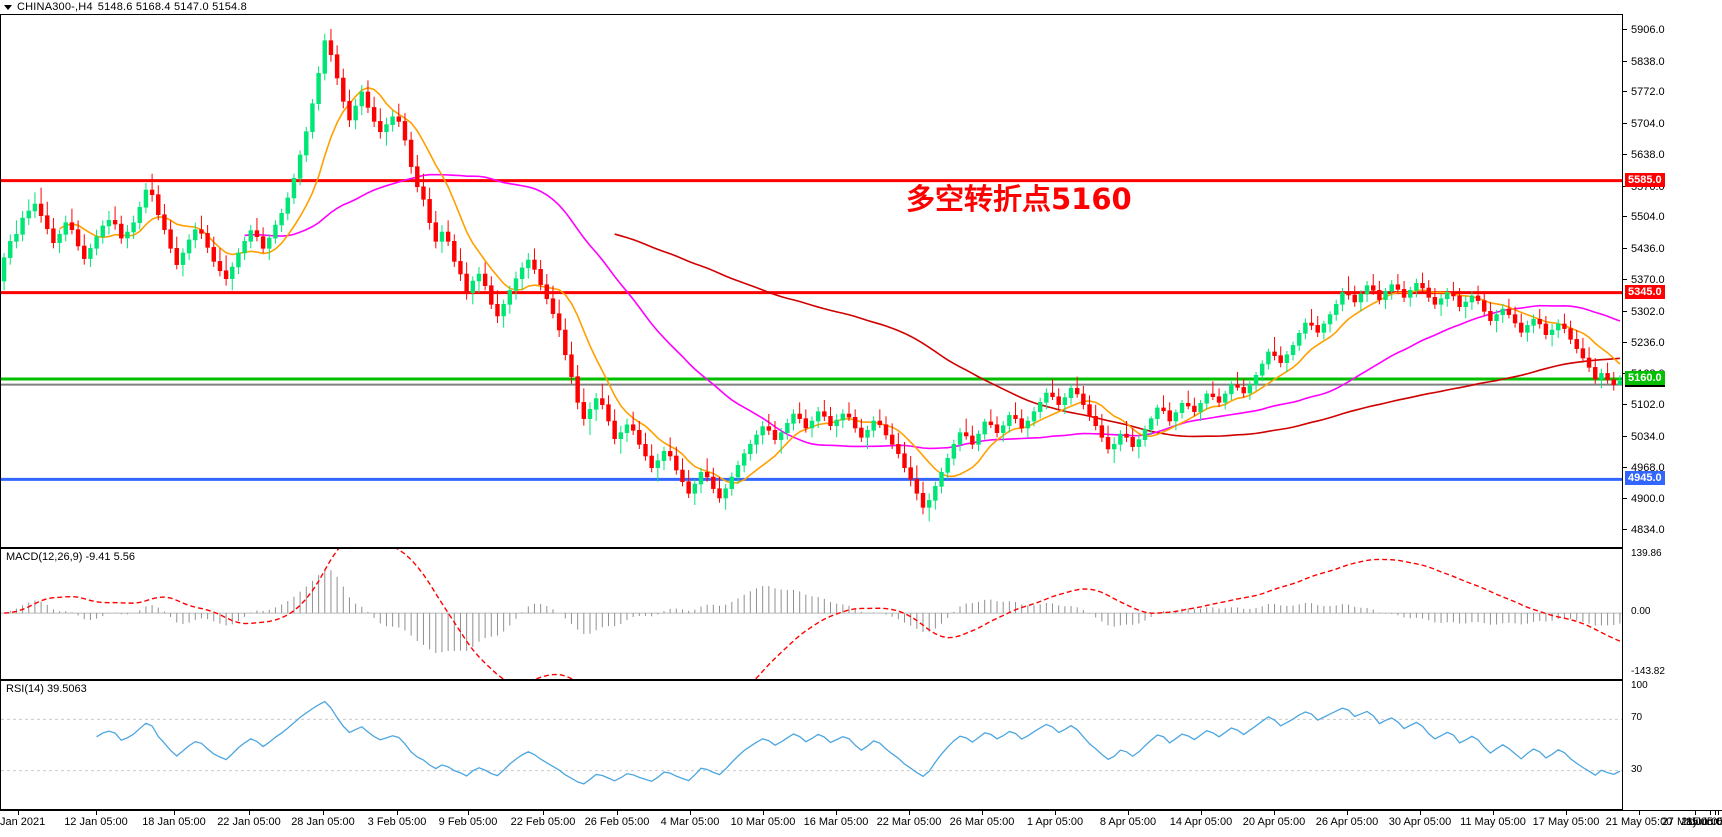 The height and width of the screenshot is (837, 1722). Describe the element at coordinates (1672, 468) in the screenshot. I see `price-axis-tick: 4968.0` at that location.